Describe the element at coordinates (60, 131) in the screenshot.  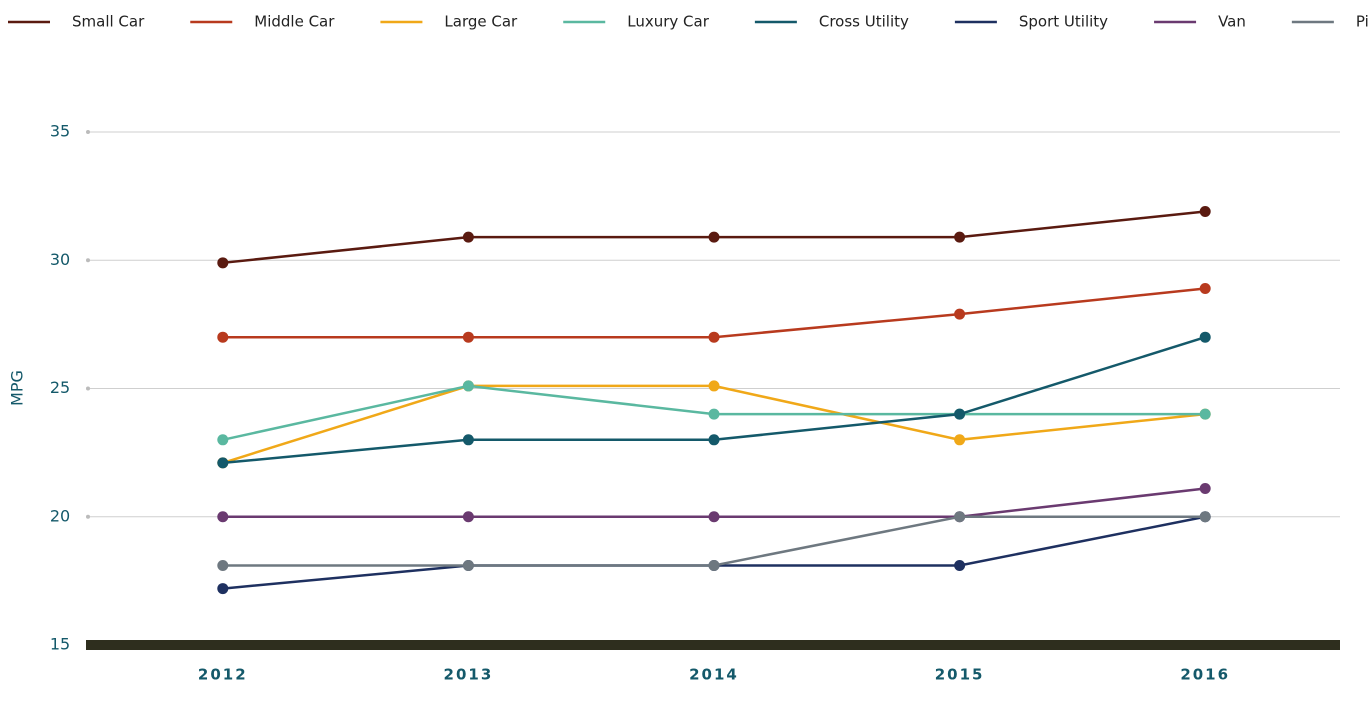
I see `y-tick-label: 35` at that location.